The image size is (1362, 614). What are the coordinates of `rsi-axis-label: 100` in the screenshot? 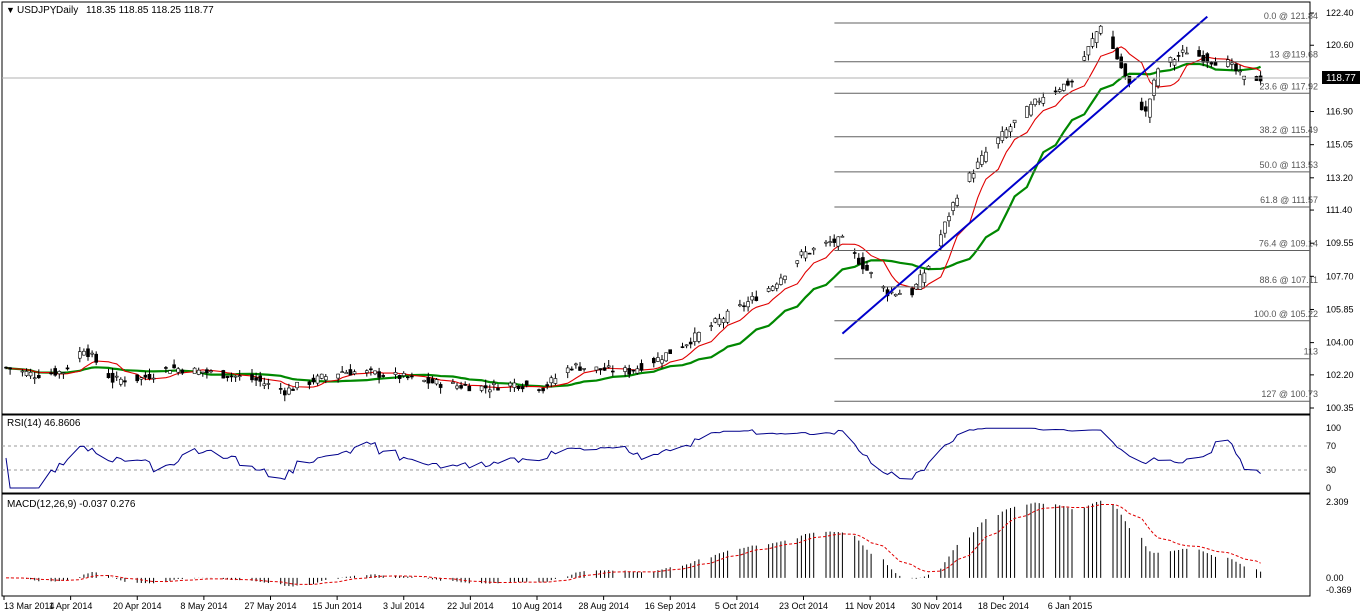 It's located at (1333, 428).